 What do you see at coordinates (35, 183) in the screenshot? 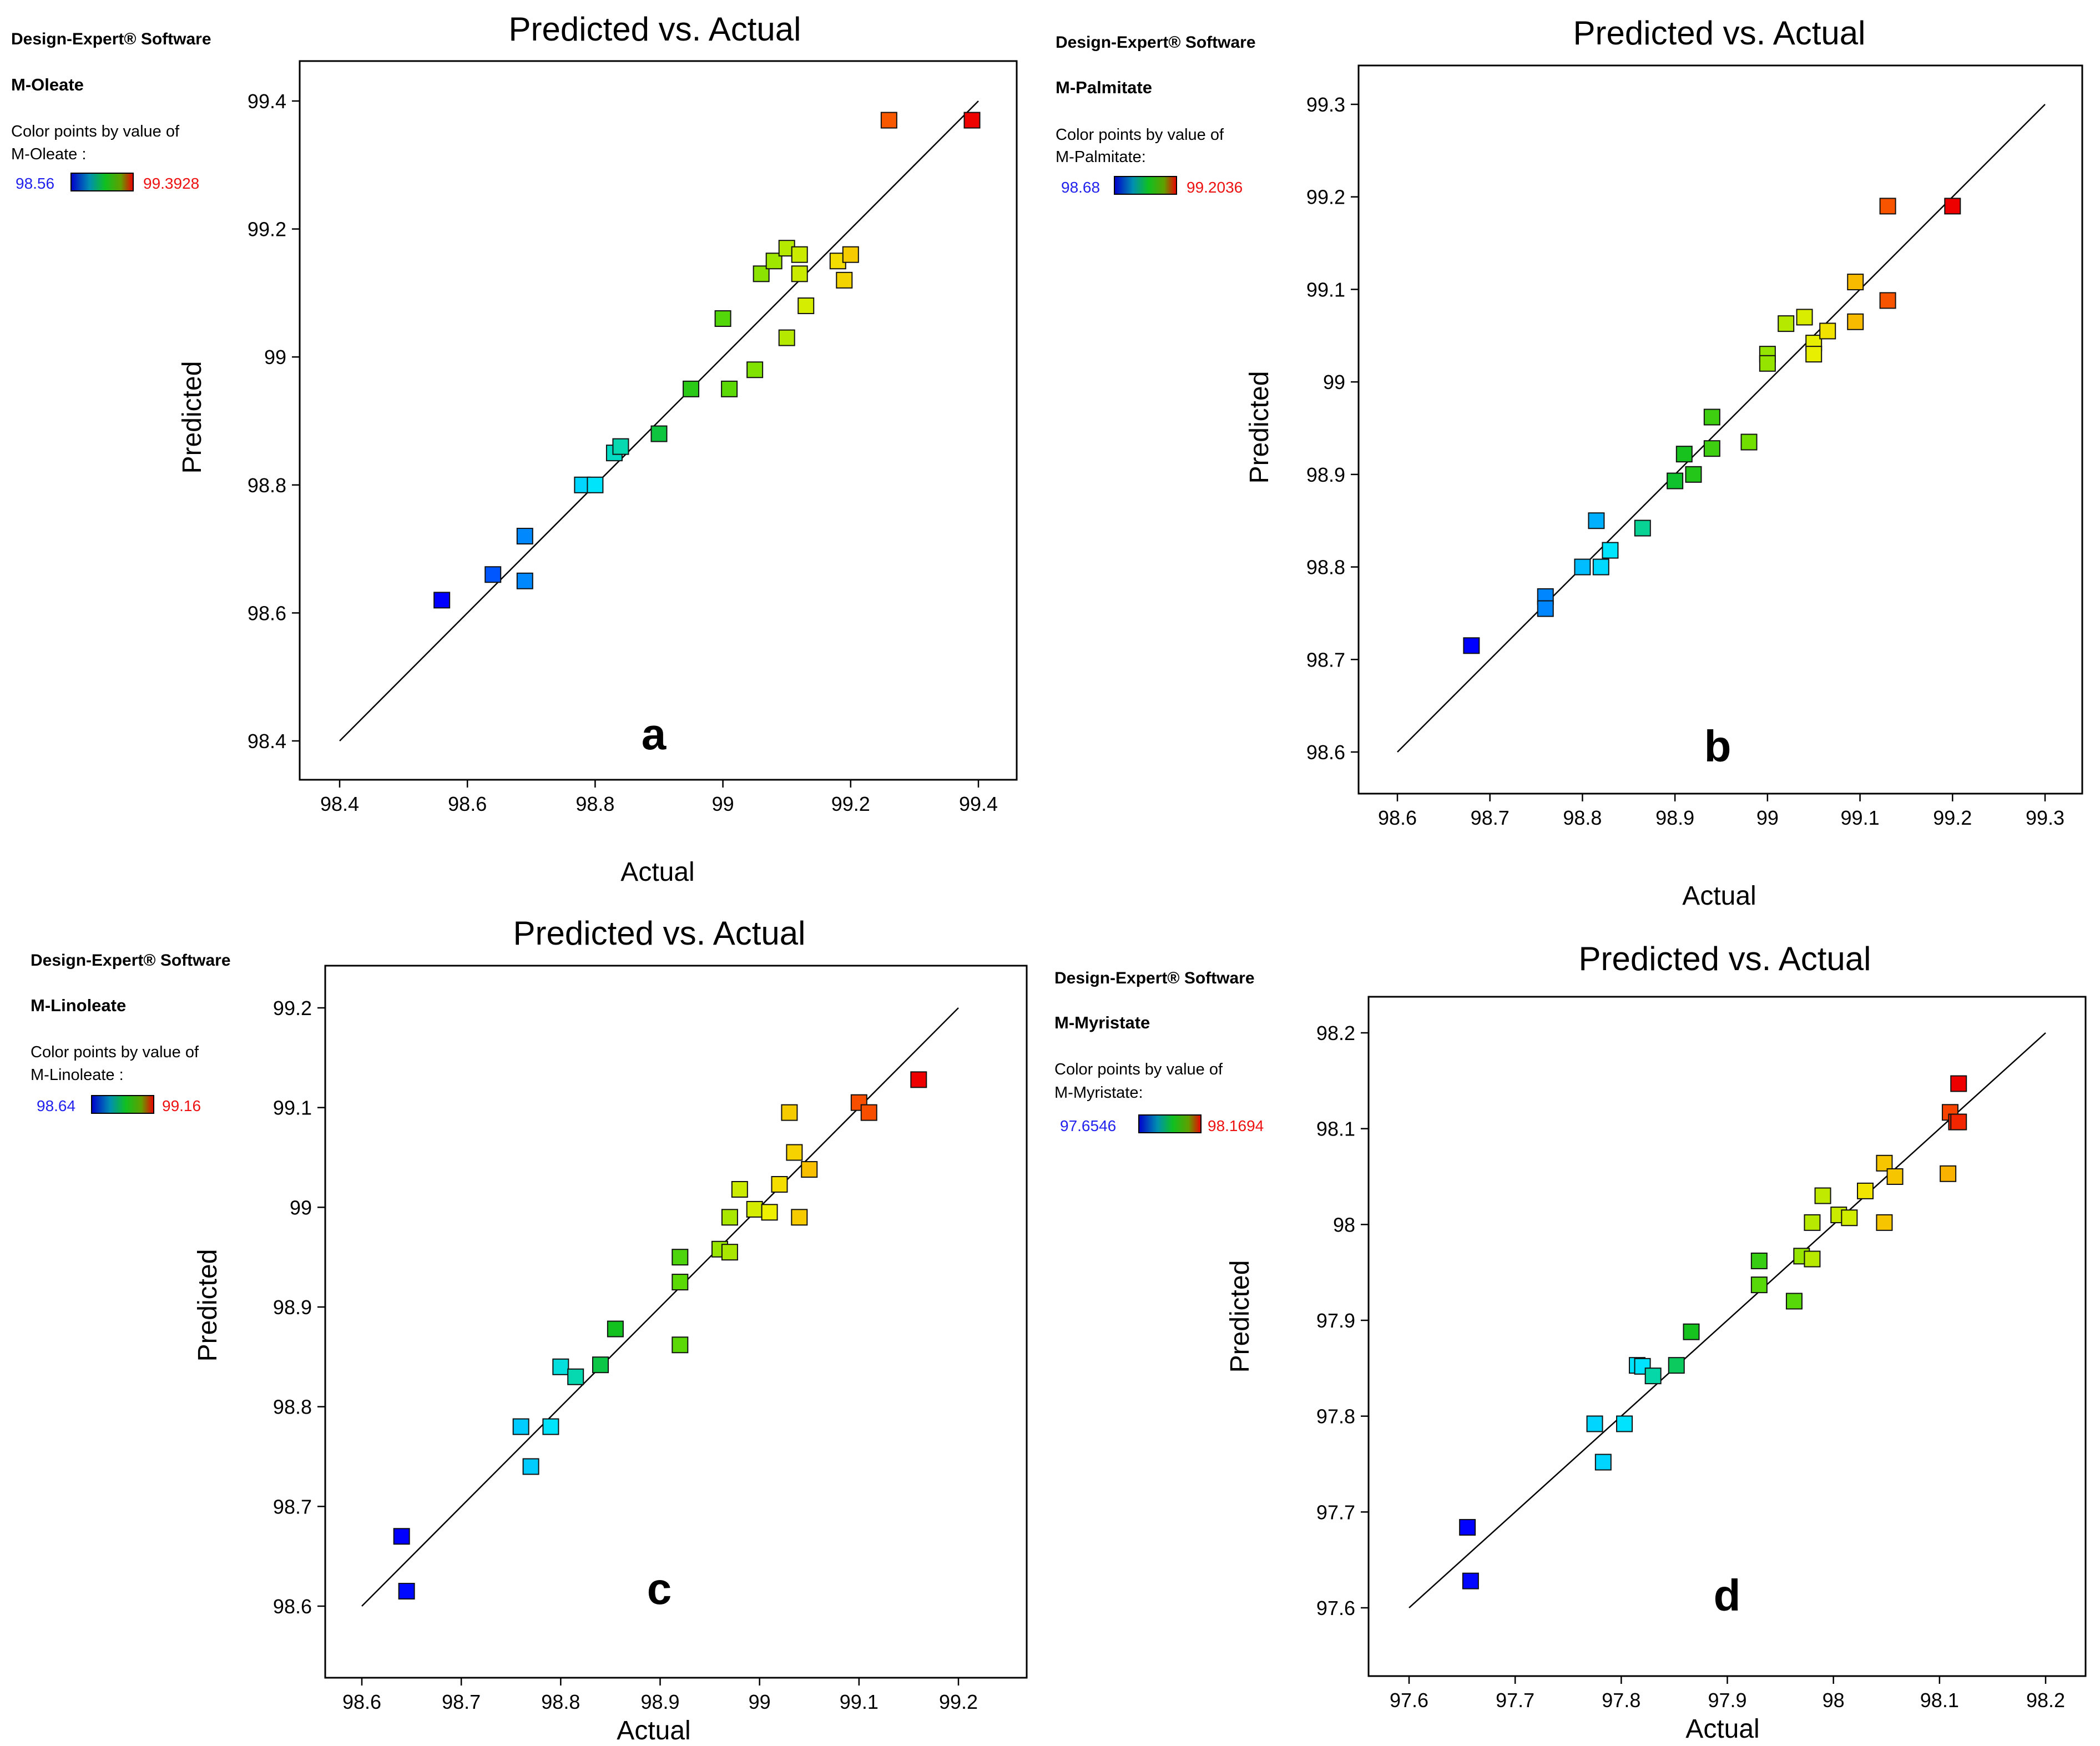
I see `colorbar-min-label: 98.56` at bounding box center [35, 183].